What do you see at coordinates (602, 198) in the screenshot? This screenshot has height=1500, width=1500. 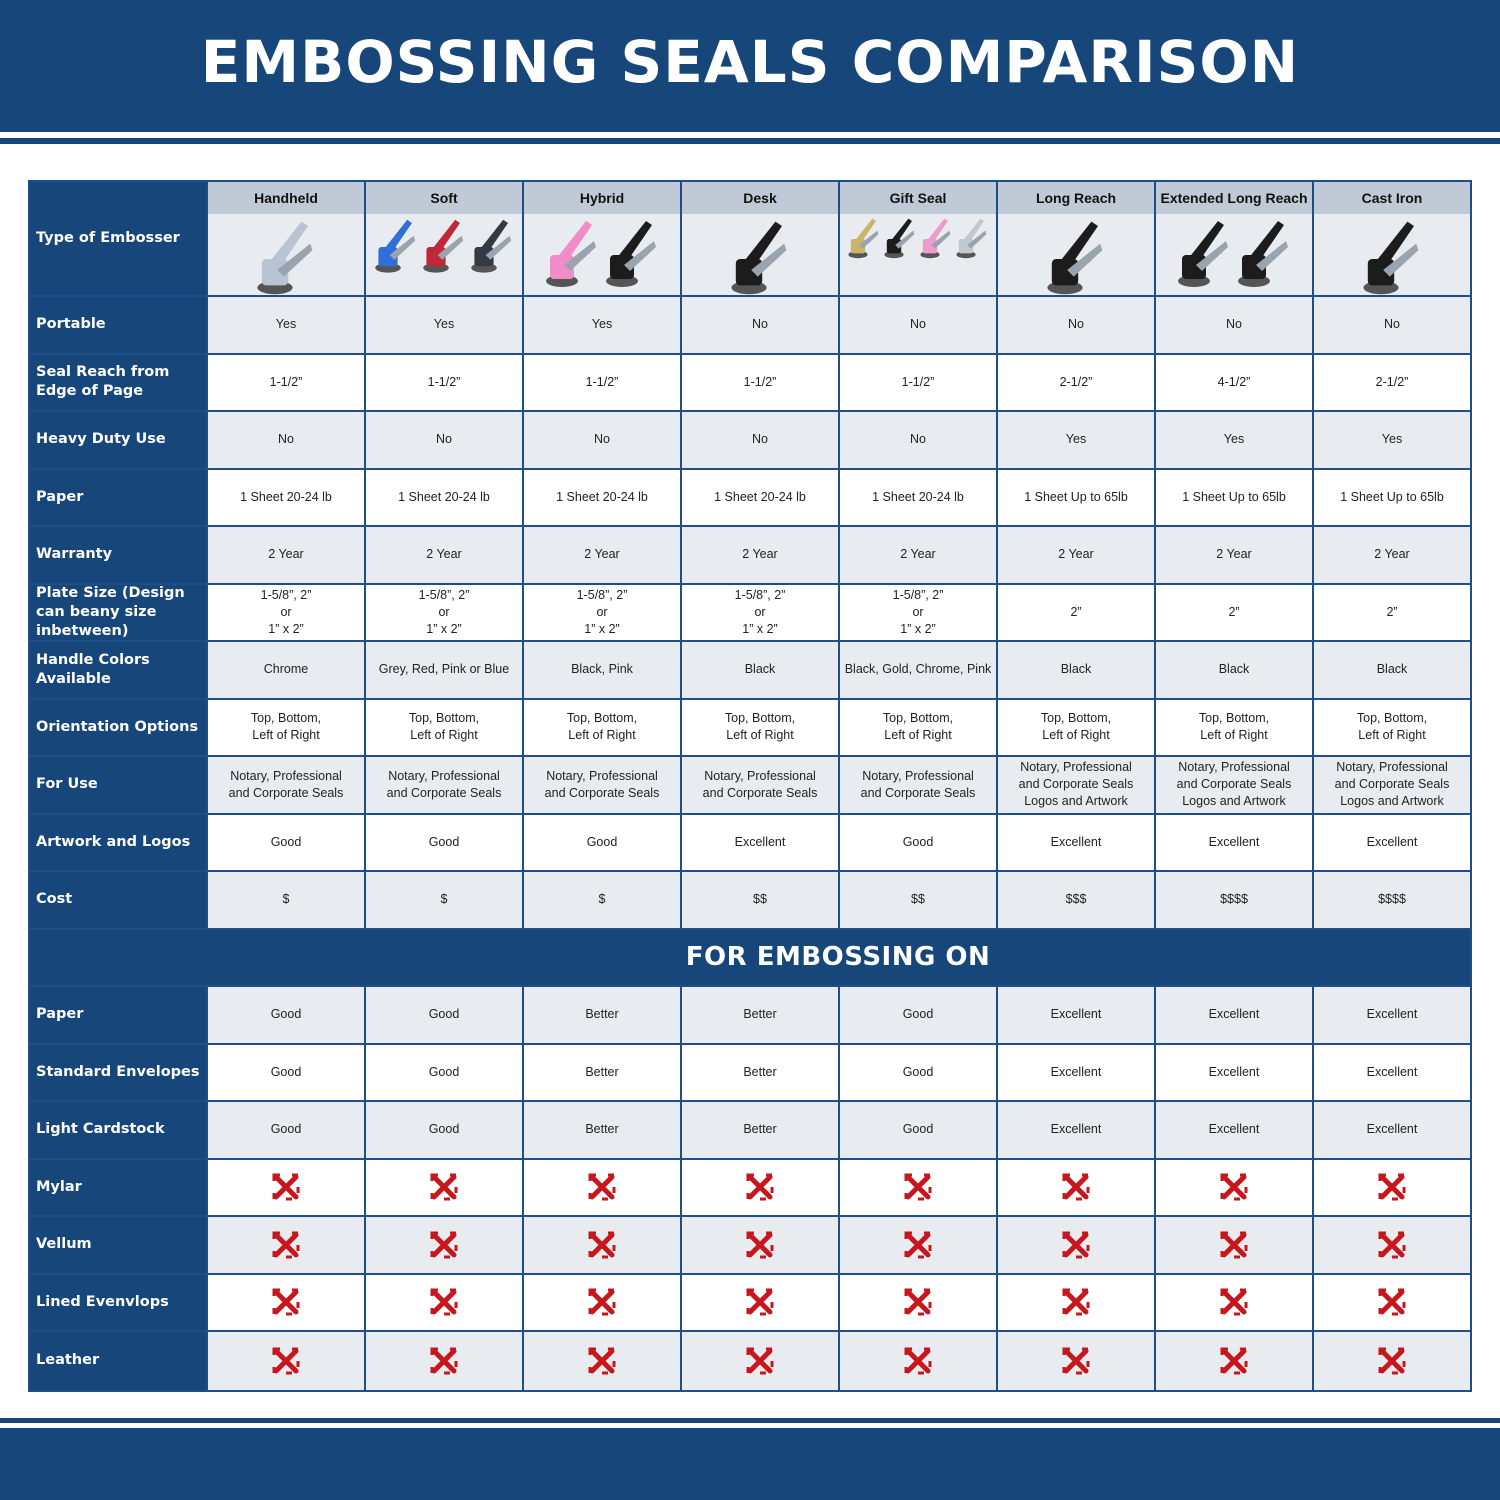 I see `column-name: Hybrid` at bounding box center [602, 198].